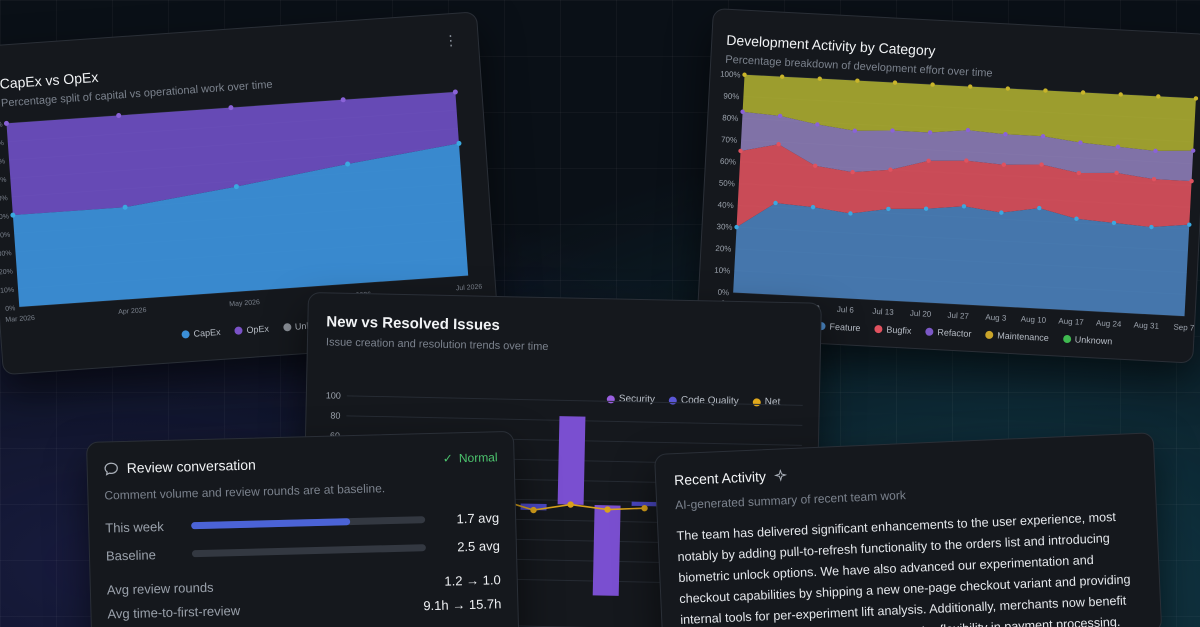  Describe the element at coordinates (967, 146) in the screenshot. I see `refactor-area` at that location.